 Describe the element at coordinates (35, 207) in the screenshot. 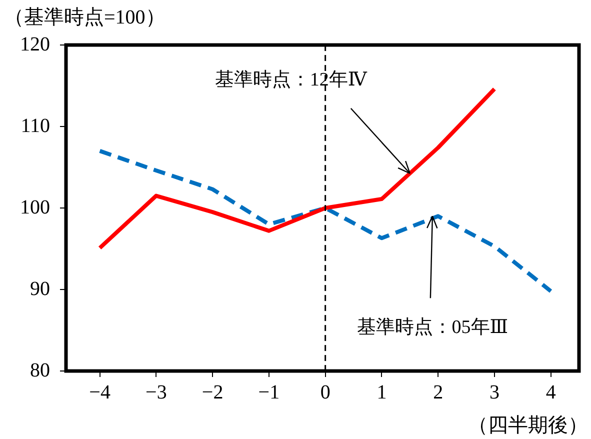

I see `y-tick-label: 100` at that location.